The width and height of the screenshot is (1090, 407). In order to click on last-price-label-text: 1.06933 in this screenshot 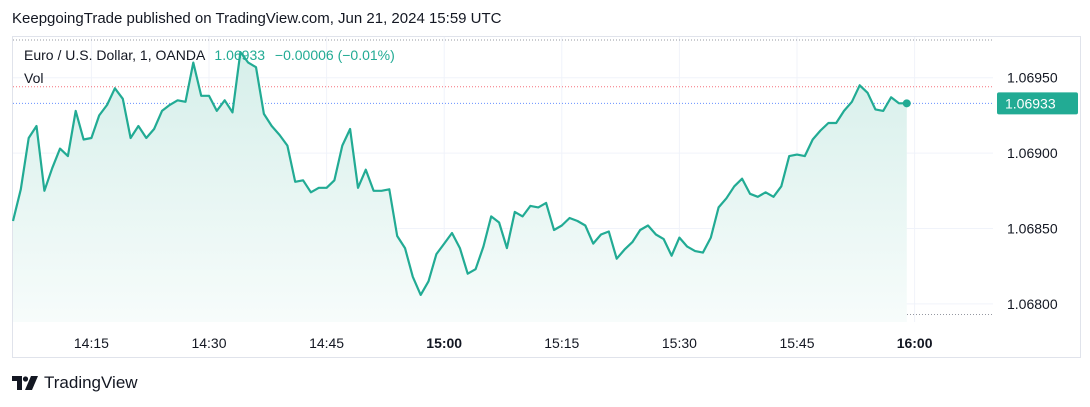, I will do `click(1030, 103)`.